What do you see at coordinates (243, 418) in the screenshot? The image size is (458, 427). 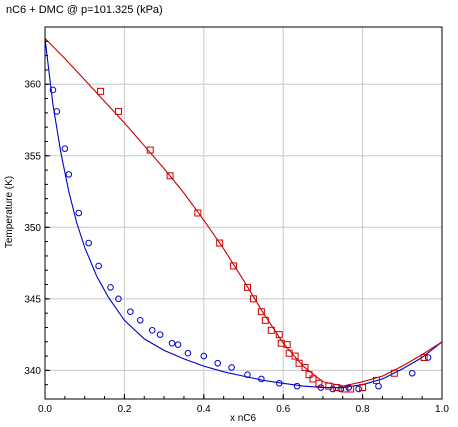 I see `x-axis-label: x nC6` at bounding box center [243, 418].